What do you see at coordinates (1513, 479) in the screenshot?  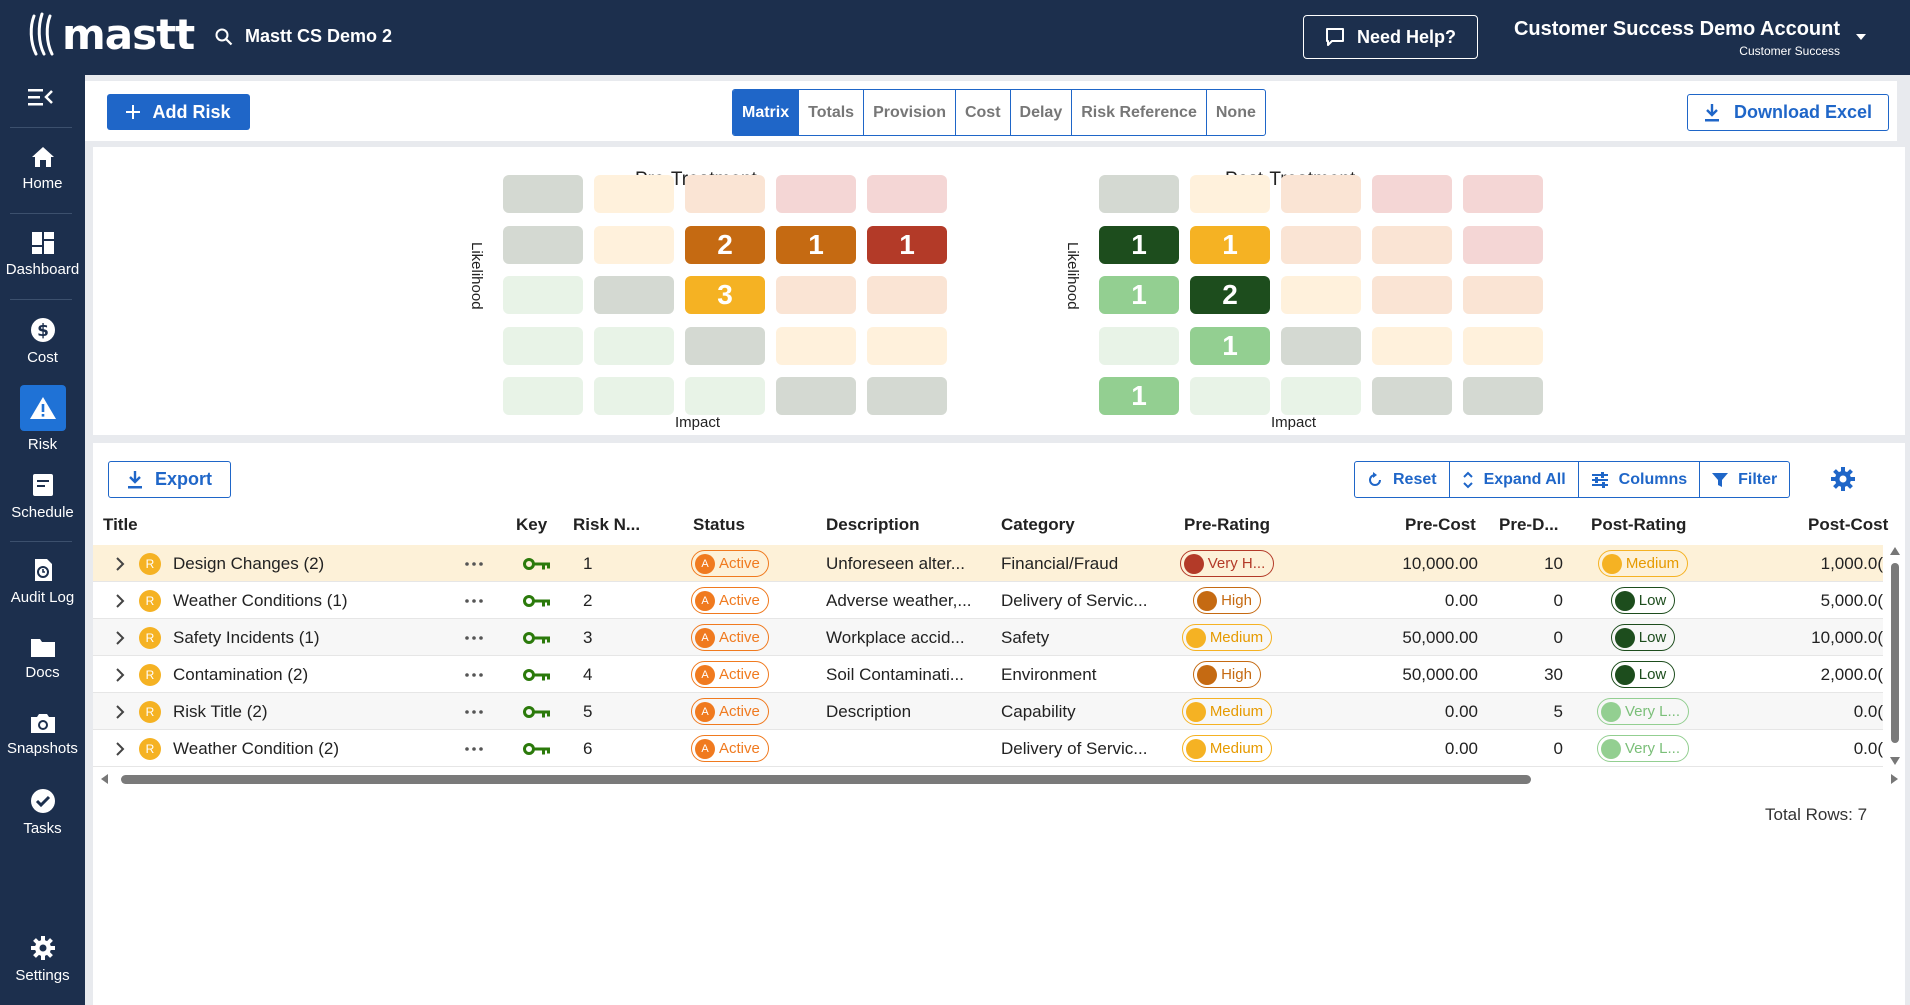 I see `expand-all-button: Expand All` at bounding box center [1513, 479].